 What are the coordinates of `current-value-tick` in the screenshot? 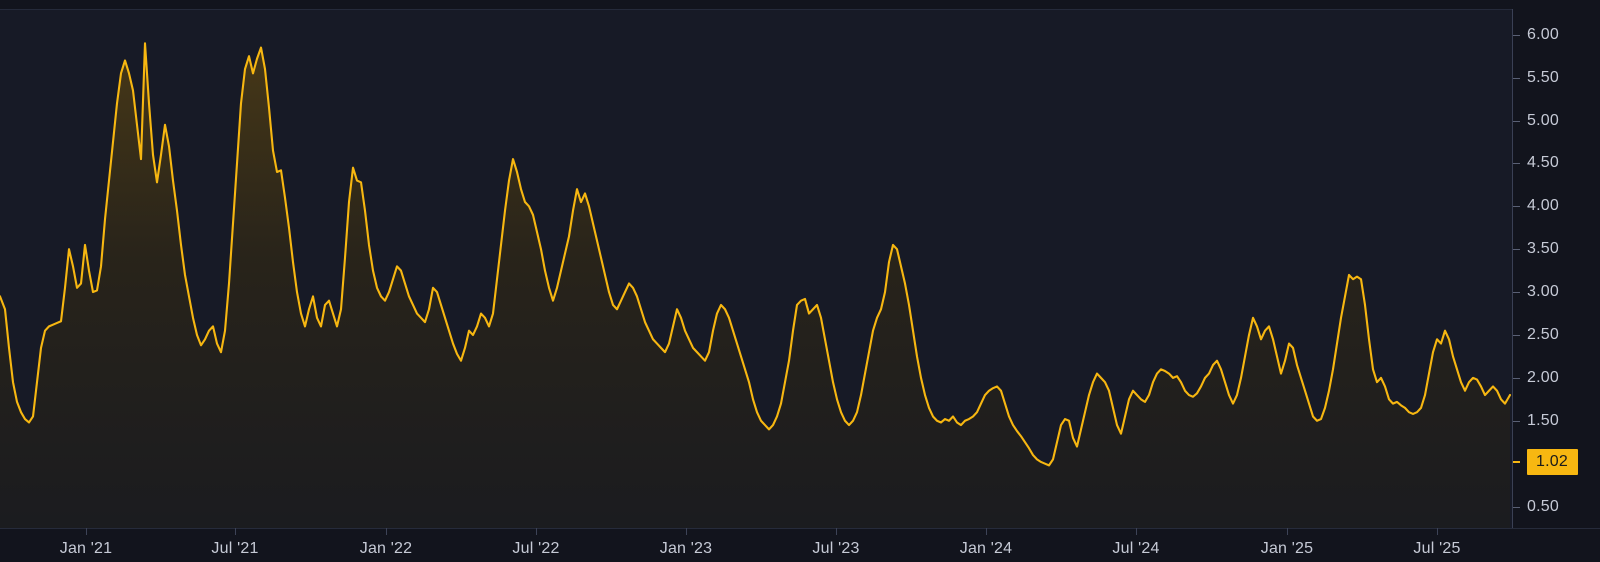 It's located at (1516, 461).